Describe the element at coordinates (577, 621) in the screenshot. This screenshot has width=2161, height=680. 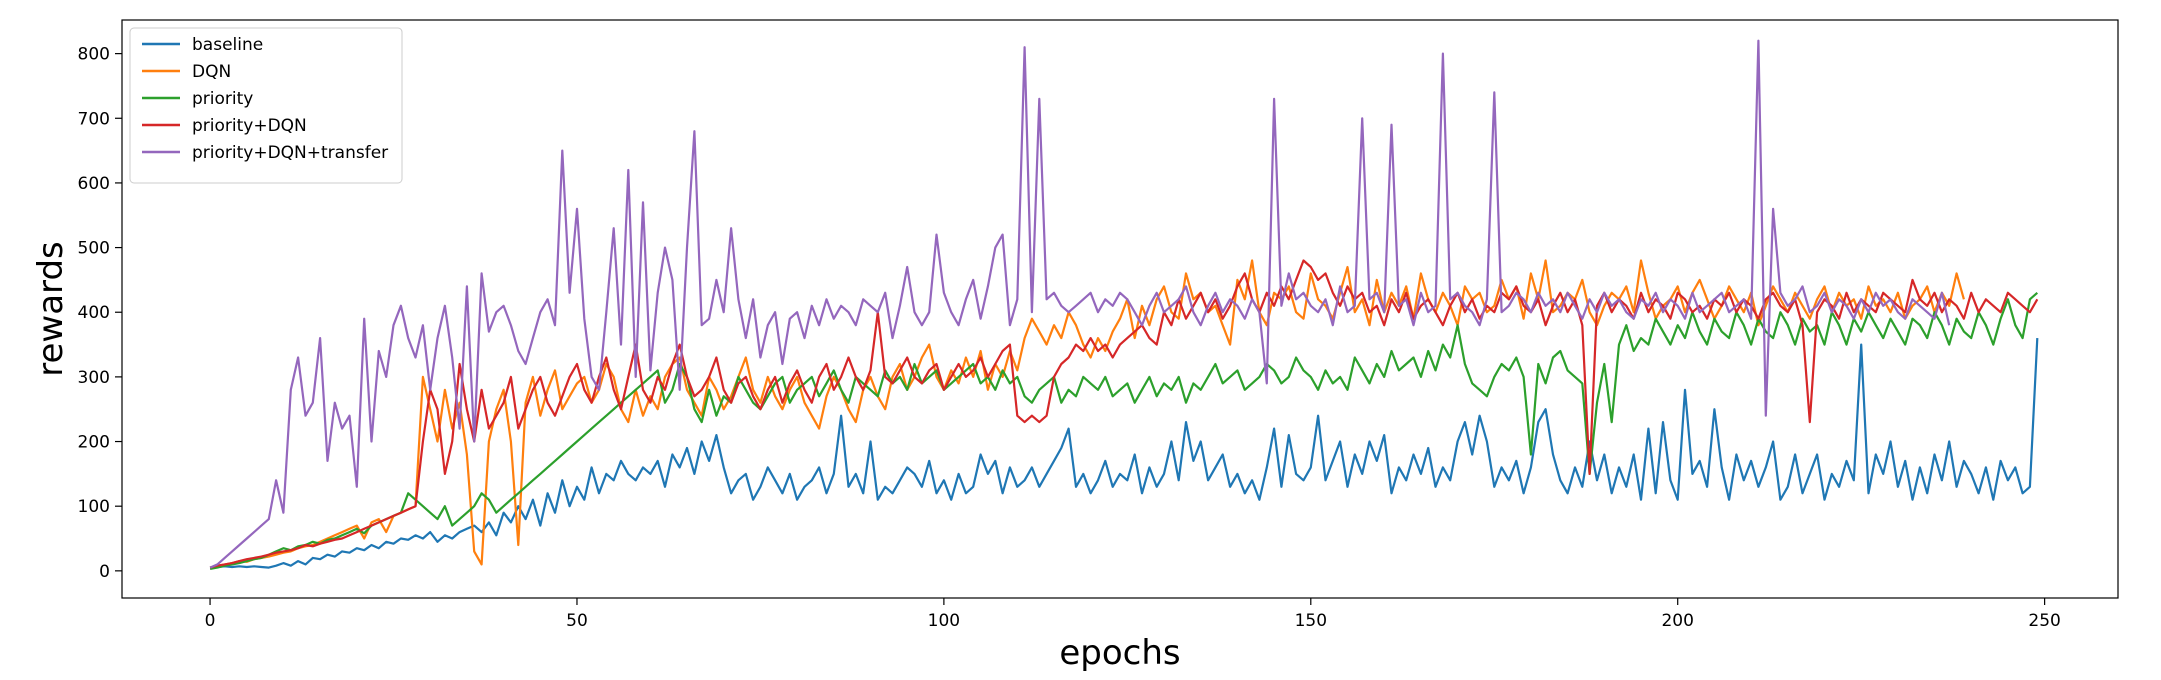
I see `x-tick-label: 50` at that location.